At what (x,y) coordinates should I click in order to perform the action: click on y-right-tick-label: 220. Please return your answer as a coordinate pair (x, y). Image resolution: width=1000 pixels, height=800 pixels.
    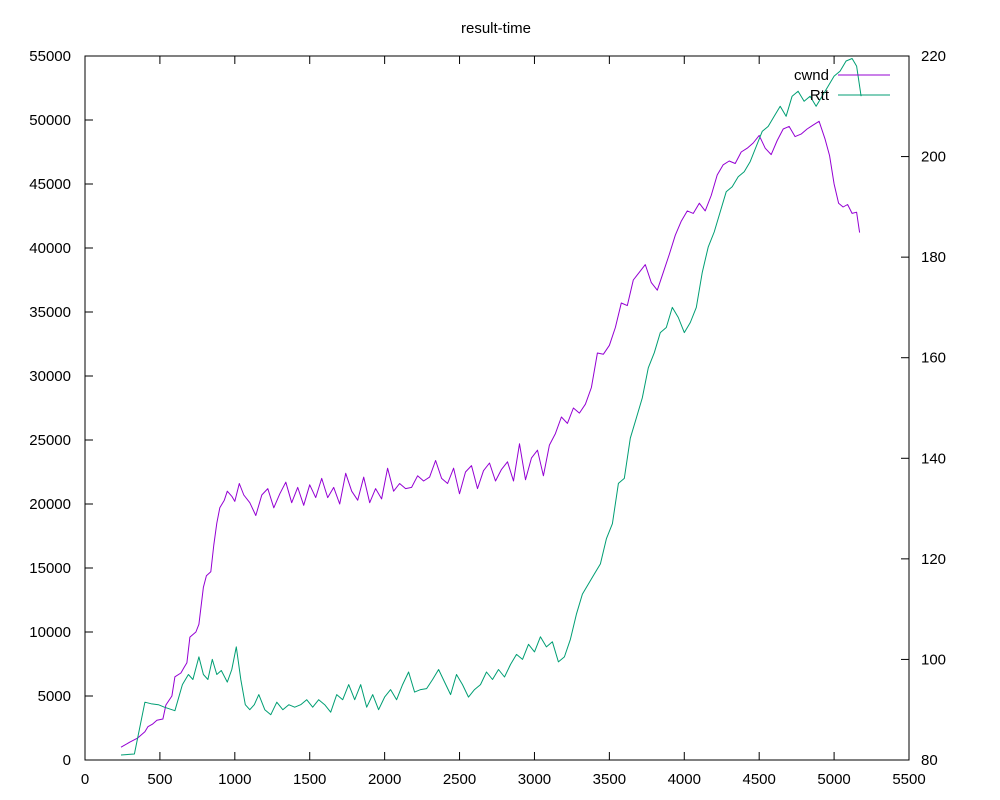
    Looking at the image, I should click on (933, 56).